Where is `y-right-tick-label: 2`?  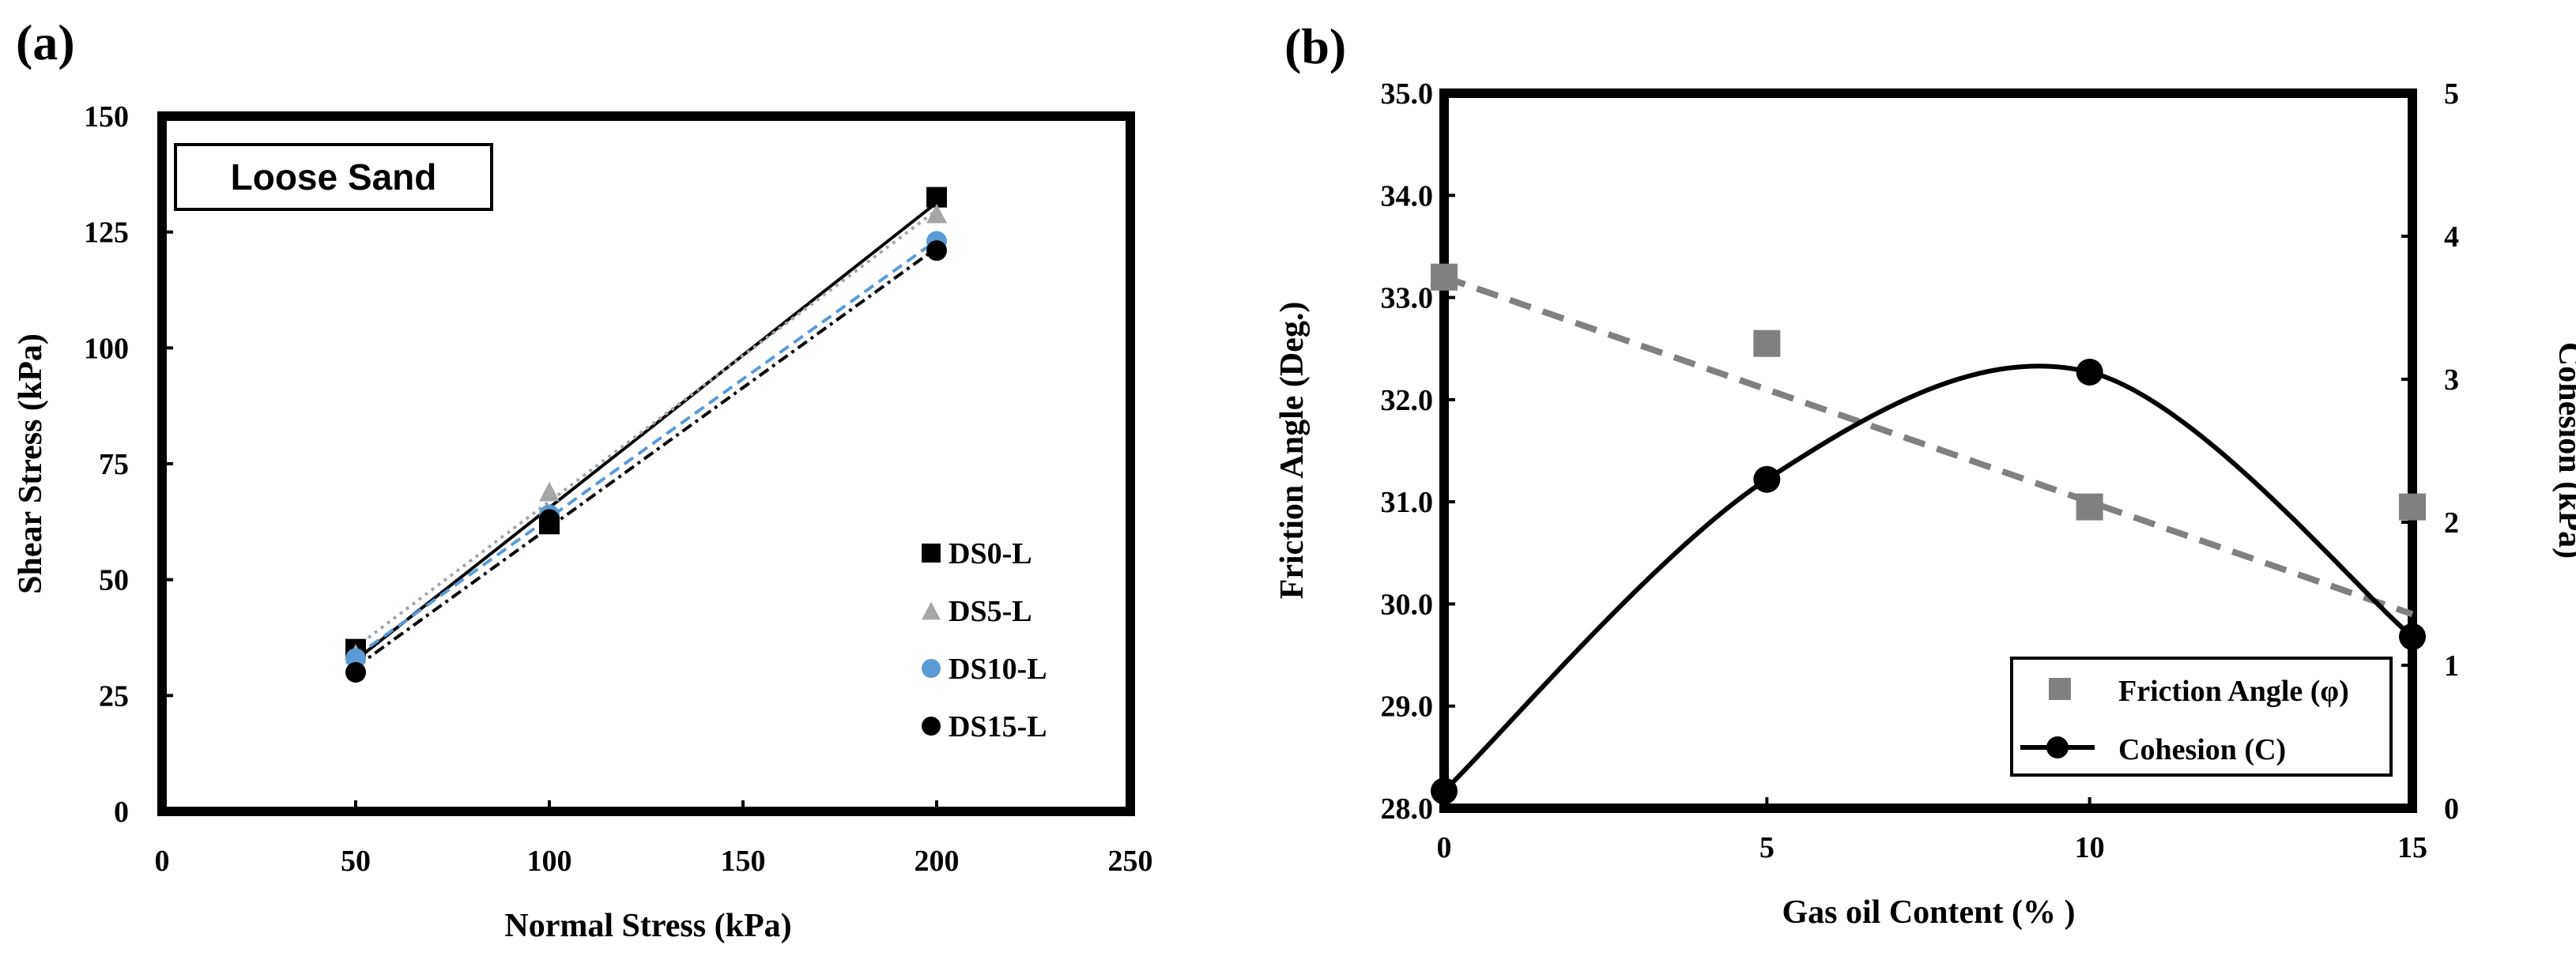
y-right-tick-label: 2 is located at coordinates (2451, 523).